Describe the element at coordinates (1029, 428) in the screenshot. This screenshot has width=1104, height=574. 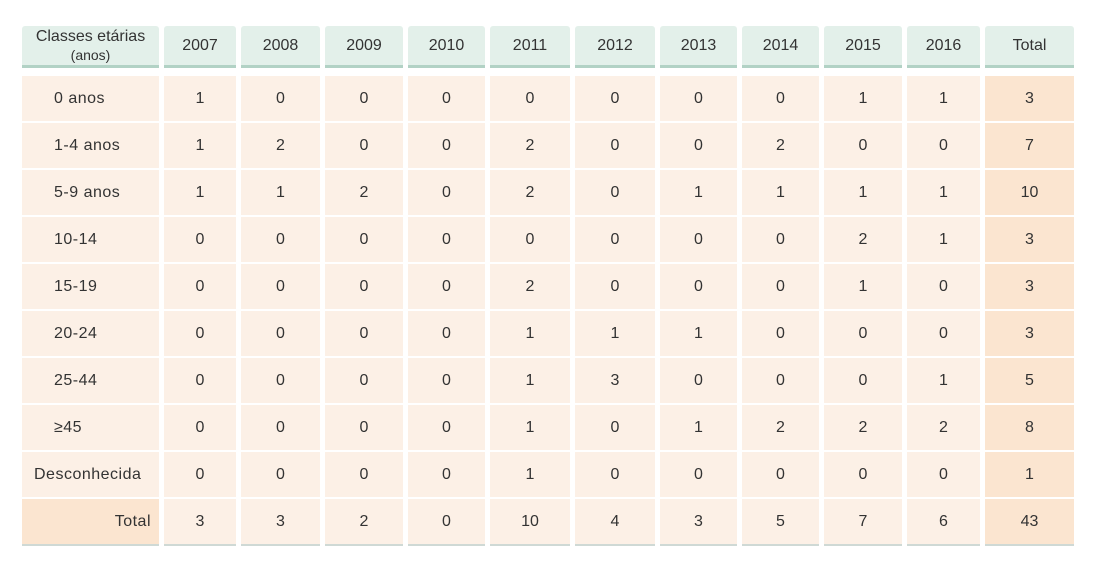
I see `row-total-cell: 8` at that location.